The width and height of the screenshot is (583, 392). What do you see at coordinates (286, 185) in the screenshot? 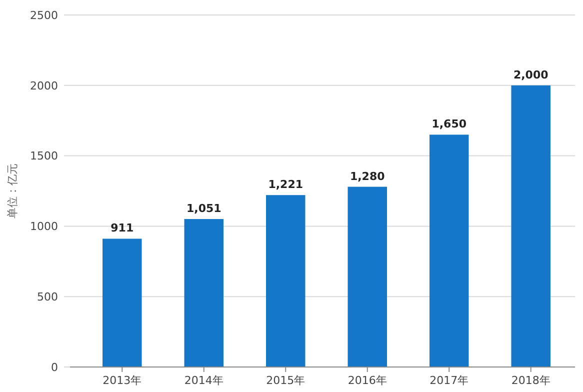
I see `data-label: 1,221` at bounding box center [286, 185].